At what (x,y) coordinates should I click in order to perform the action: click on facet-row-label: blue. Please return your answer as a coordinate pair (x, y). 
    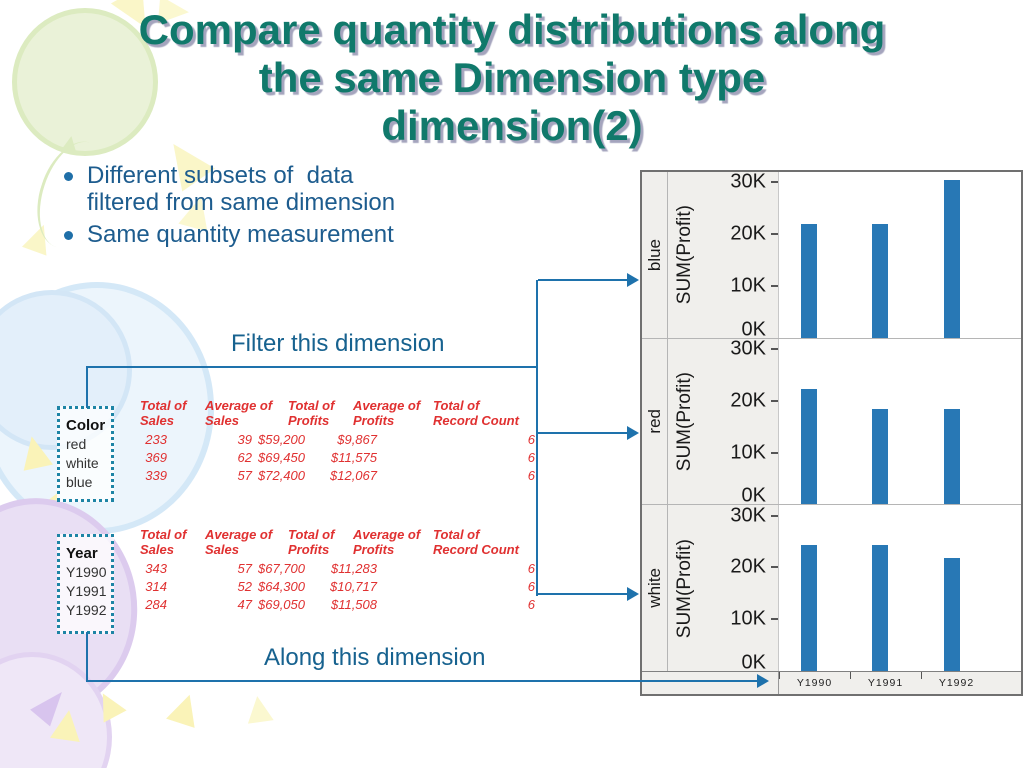
    Looking at the image, I should click on (655, 255).